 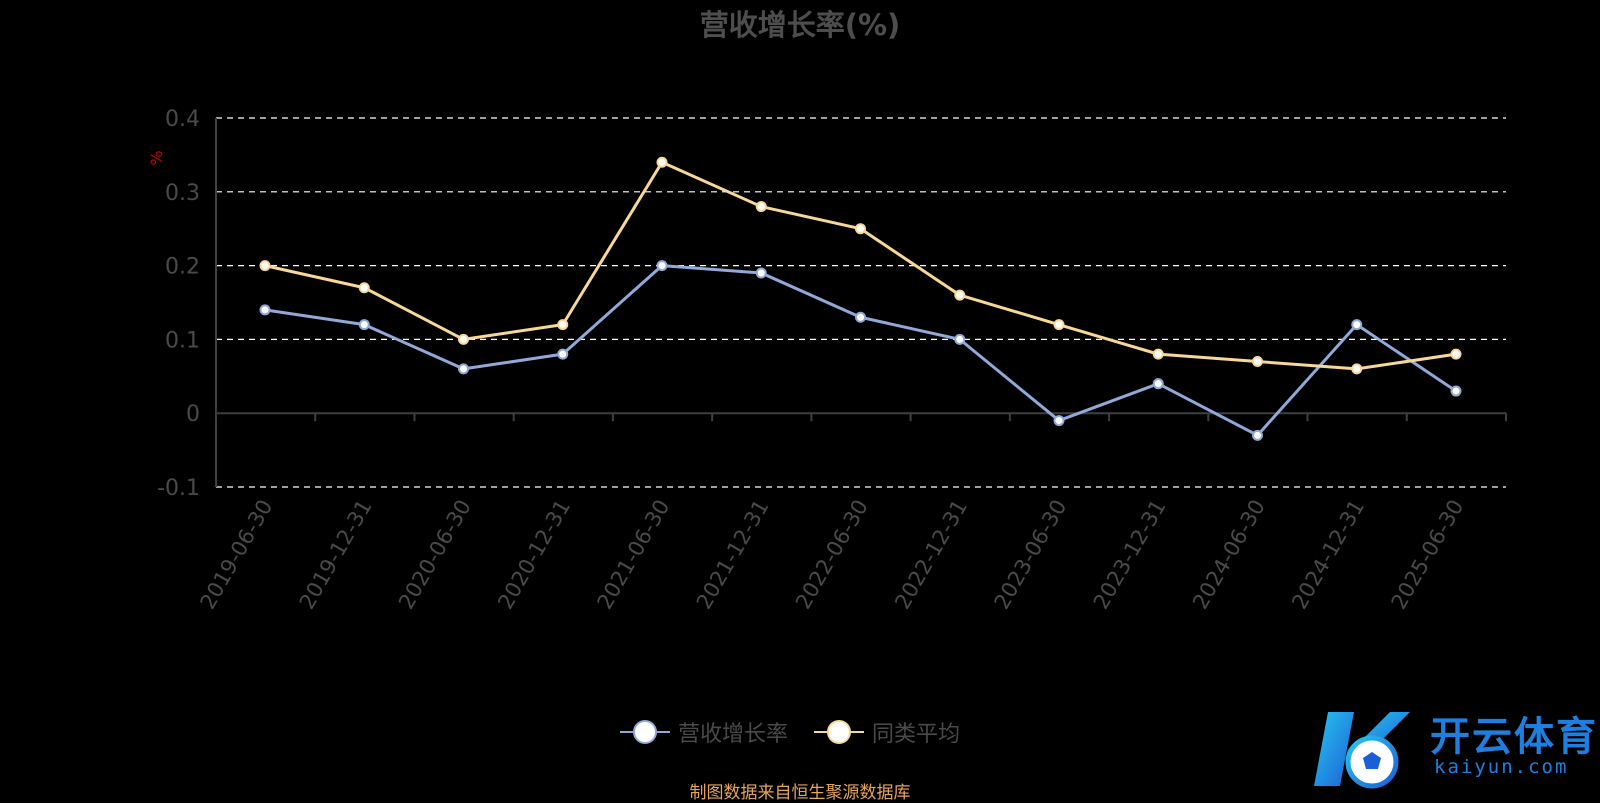 What do you see at coordinates (800, 793) in the screenshot?
I see `source-note: 制图数据来自恒生聚源数据库` at bounding box center [800, 793].